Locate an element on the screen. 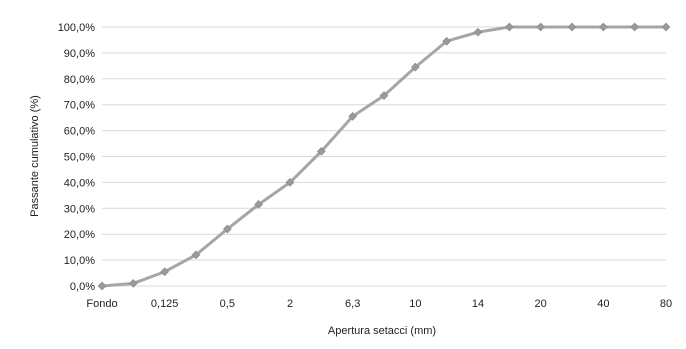  y-tick-label: 10,0% is located at coordinates (79, 261).